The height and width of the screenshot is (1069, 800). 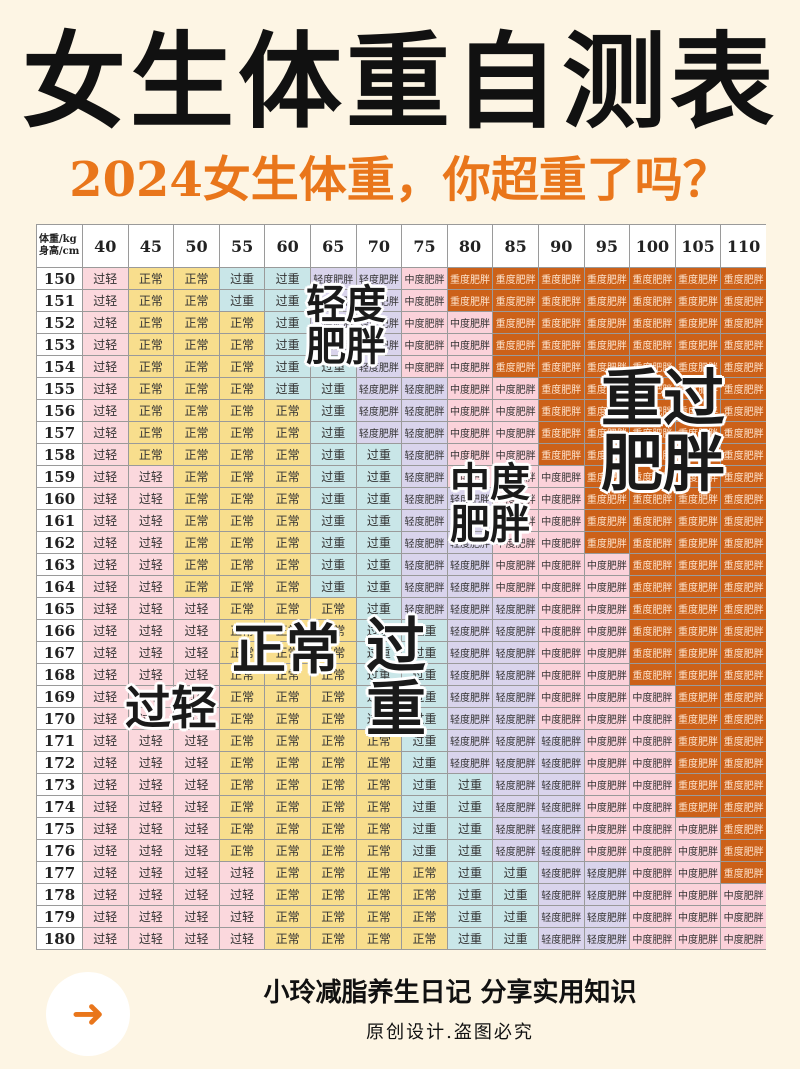 What do you see at coordinates (333, 246) in the screenshot?
I see `weight-header: 65` at bounding box center [333, 246].